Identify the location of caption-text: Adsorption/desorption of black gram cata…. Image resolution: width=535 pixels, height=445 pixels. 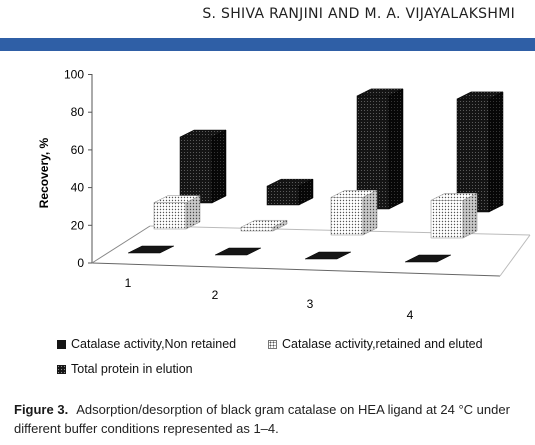
(262, 419).